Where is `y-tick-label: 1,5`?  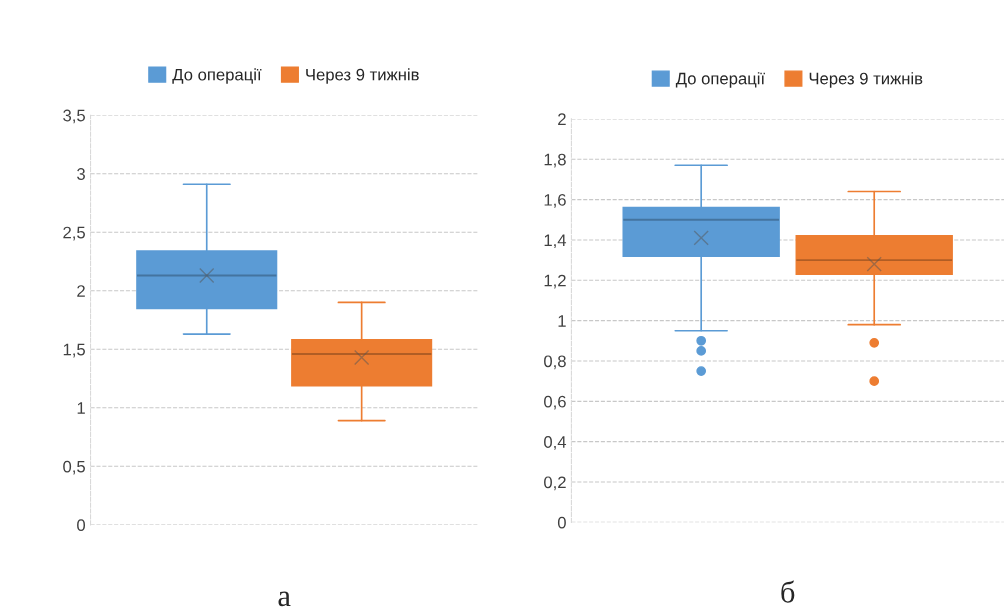
y-tick-label: 1,5 is located at coordinates (74, 350).